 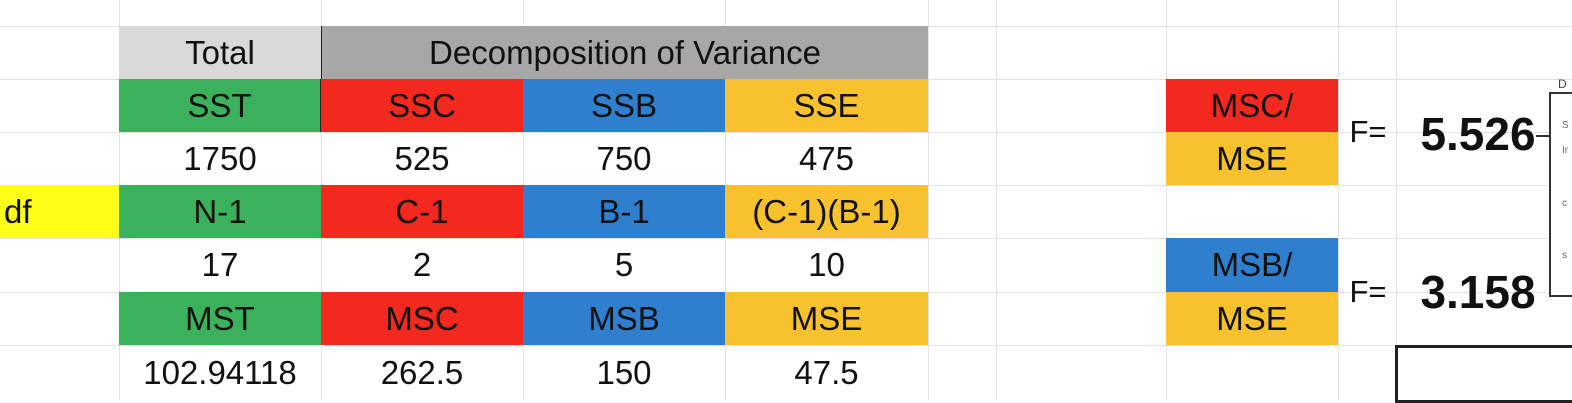 I want to click on cell-df-blocks-value: 5, so click(x=624, y=264).